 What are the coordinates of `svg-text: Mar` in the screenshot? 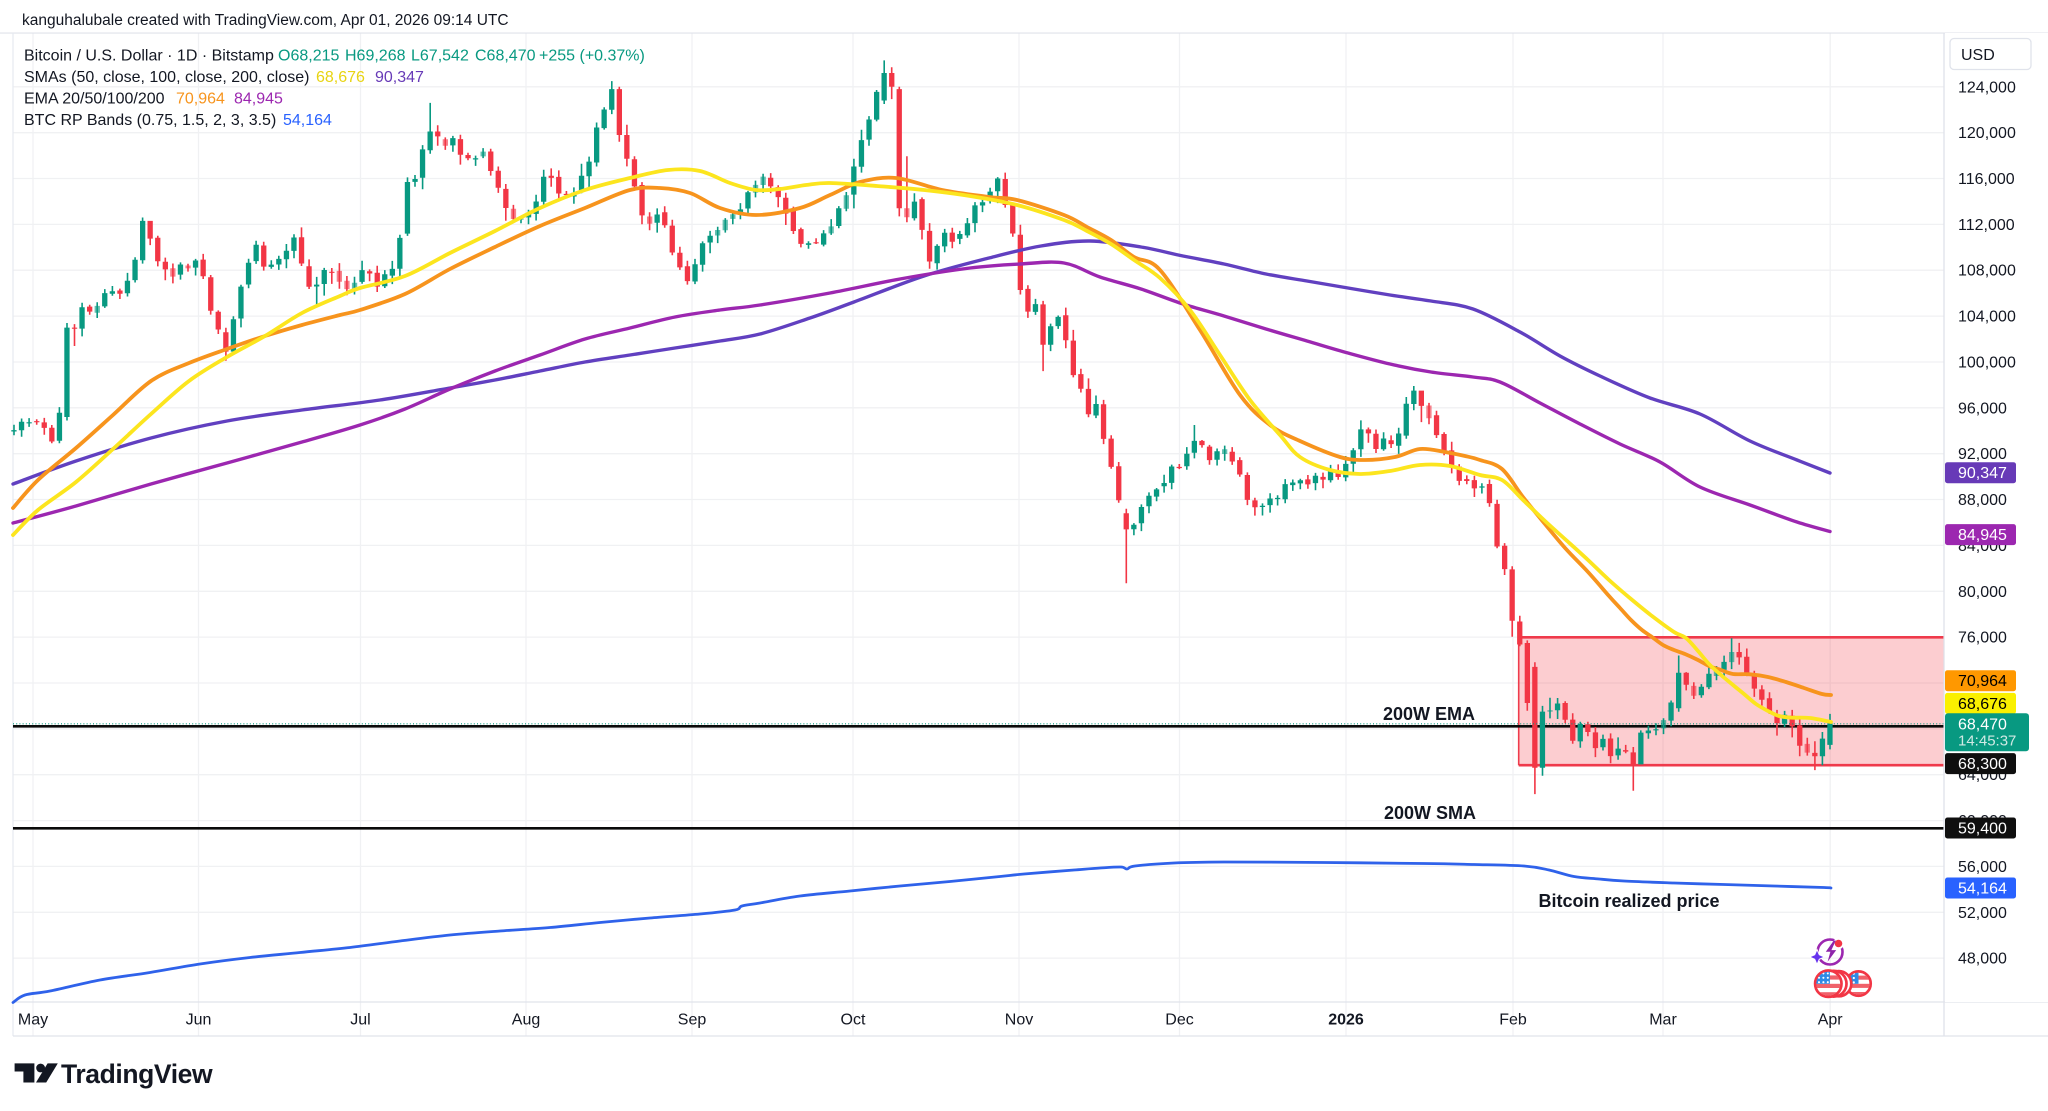 It's located at (1663, 1020).